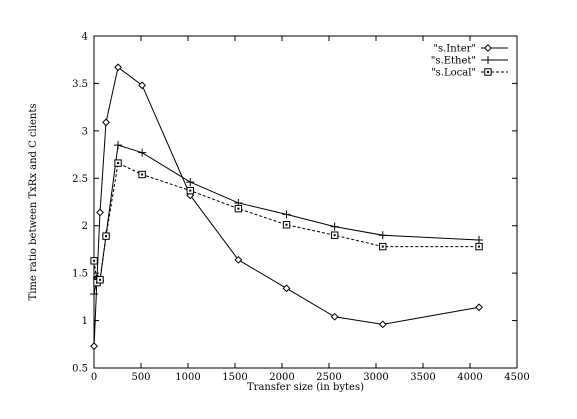 Image resolution: width=577 pixels, height=419 pixels. What do you see at coordinates (80, 274) in the screenshot?
I see `y-tick-label: 1.5` at bounding box center [80, 274].